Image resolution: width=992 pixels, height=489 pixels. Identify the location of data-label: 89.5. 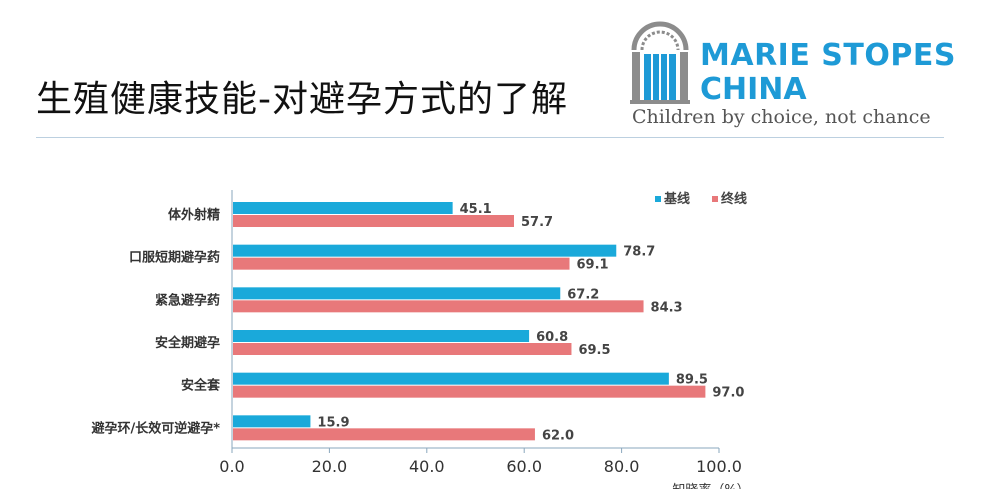
(692, 380).